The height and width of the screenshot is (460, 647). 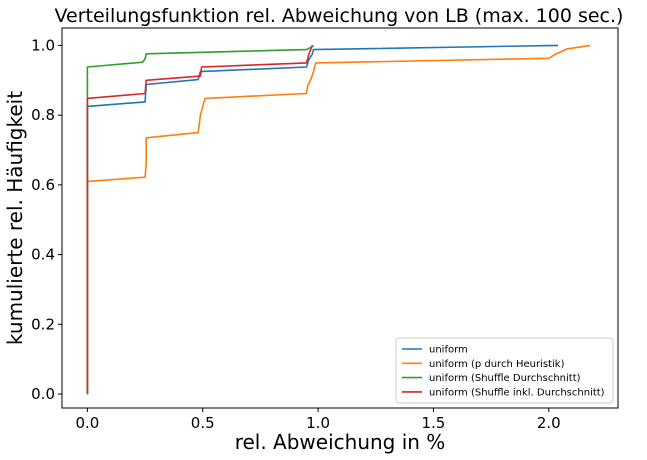 What do you see at coordinates (87, 423) in the screenshot?
I see `x-tick-label: 0.0` at bounding box center [87, 423].